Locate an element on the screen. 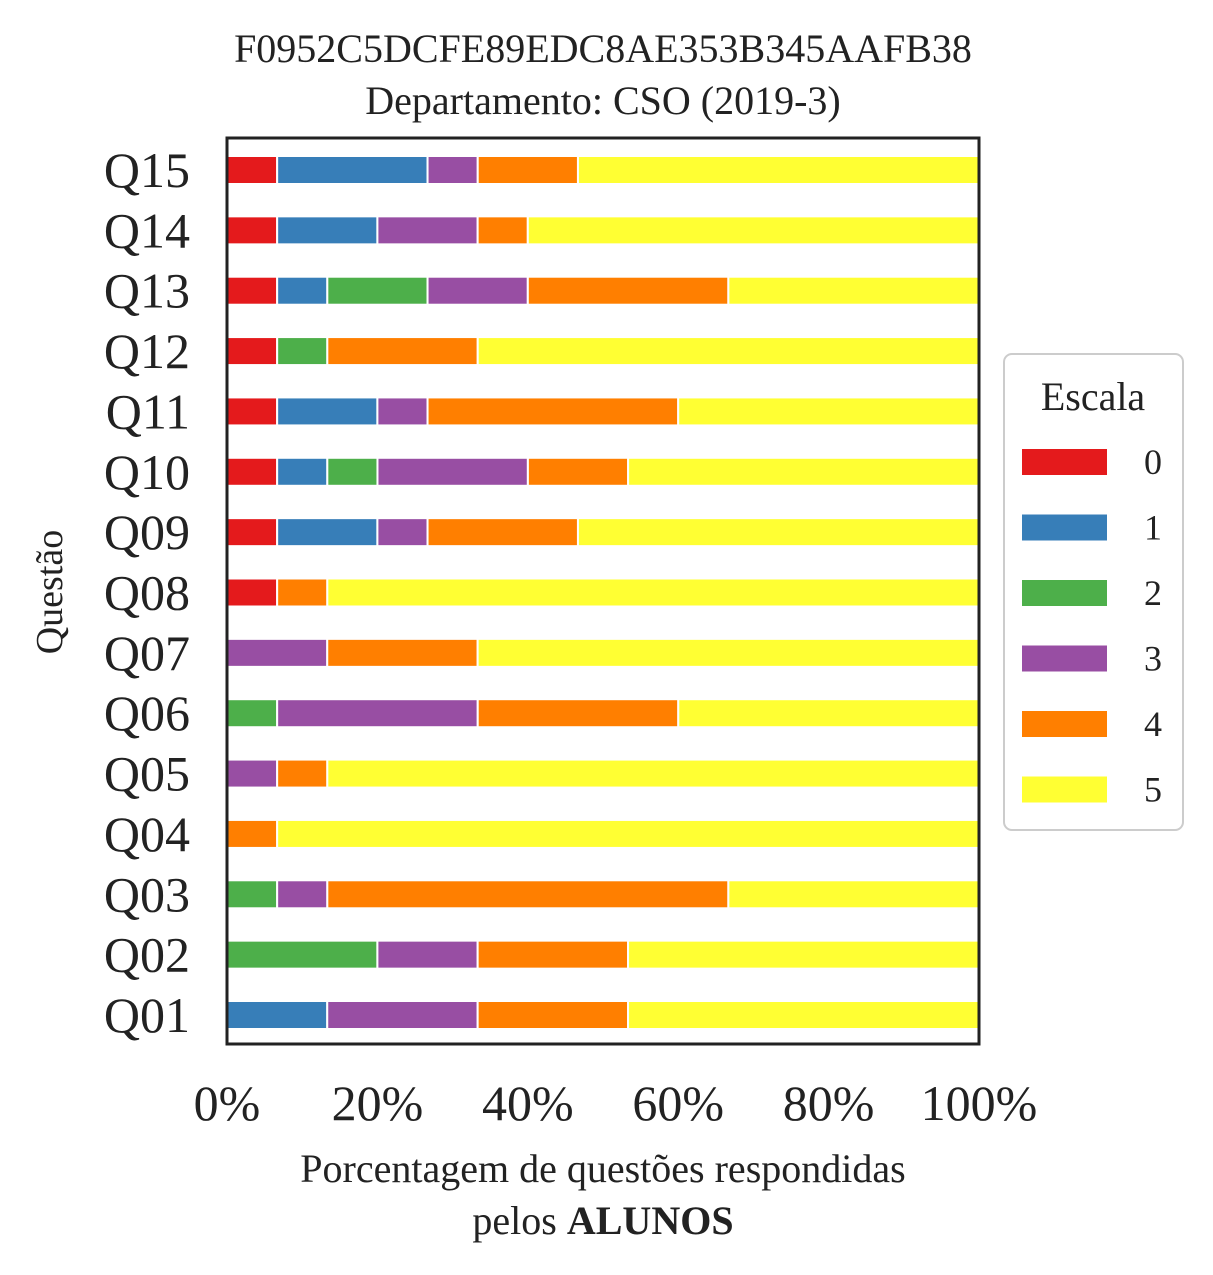 Image resolution: width=1213 pixels, height=1275 pixels. x-tick-label-100: 100% is located at coordinates (979, 1103).